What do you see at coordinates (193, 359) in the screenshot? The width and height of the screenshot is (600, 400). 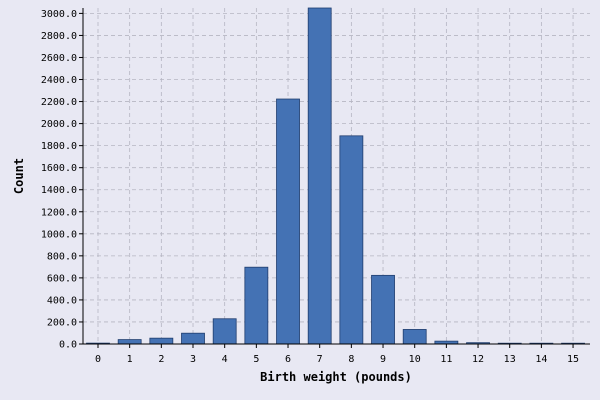 I see `x-tick-label: 3` at bounding box center [193, 359].